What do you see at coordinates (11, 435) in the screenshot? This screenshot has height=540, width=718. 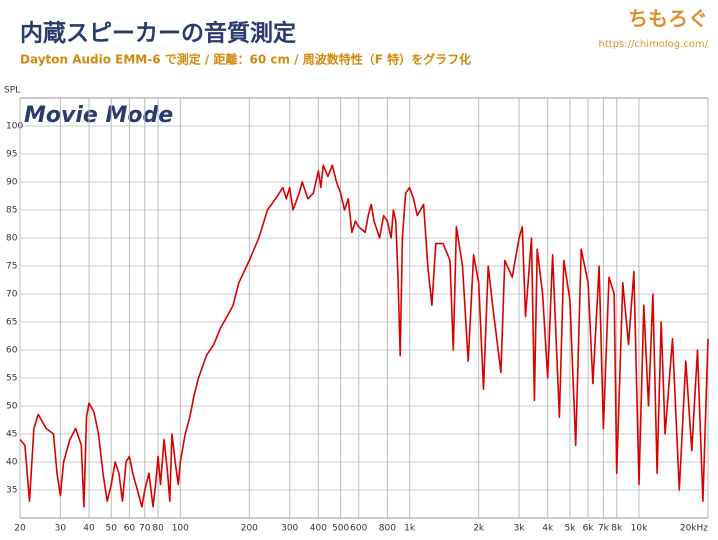 I see `y-tick-label: 45` at bounding box center [11, 435].